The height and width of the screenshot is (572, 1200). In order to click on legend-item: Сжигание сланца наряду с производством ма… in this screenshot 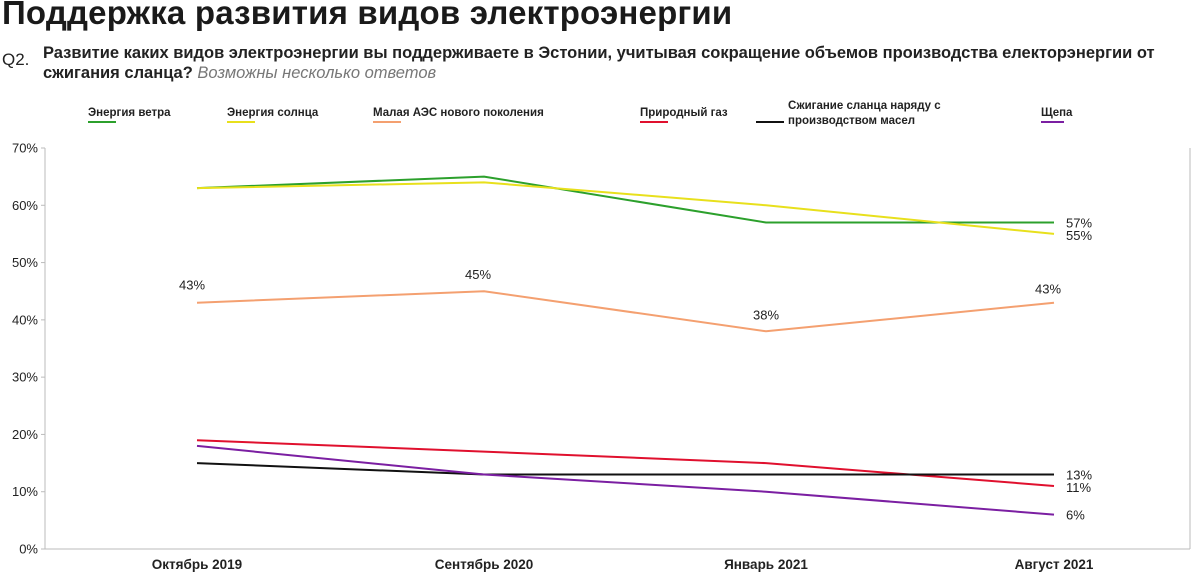, I will do `click(848, 113)`.